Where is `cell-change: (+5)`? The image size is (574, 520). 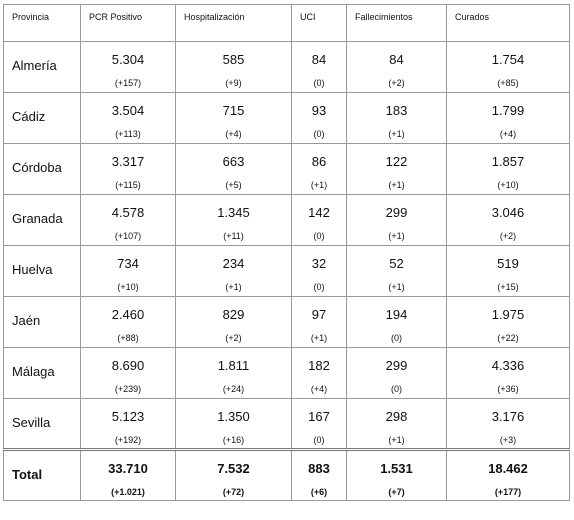
cell-change: (+5) is located at coordinates (233, 185).